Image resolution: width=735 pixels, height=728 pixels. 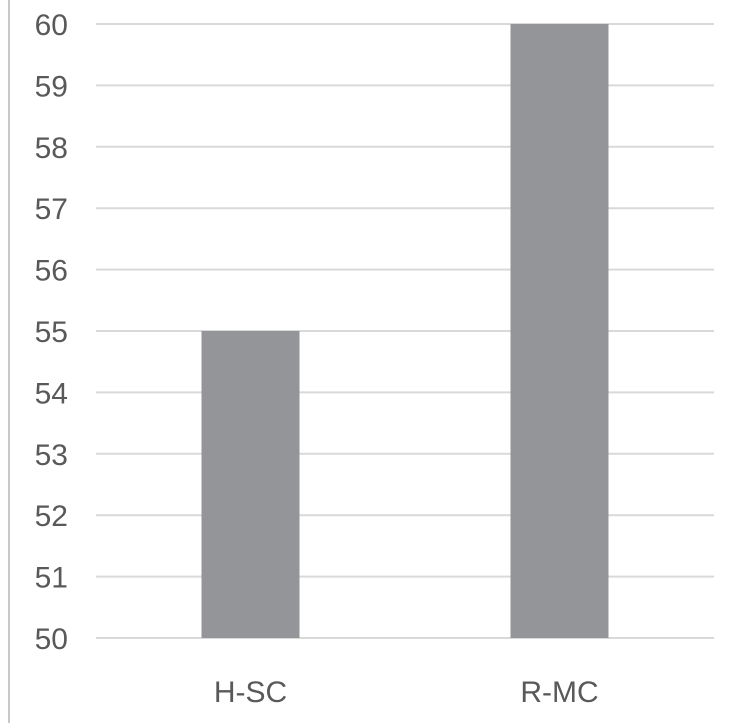 I want to click on x-tick-label-h-sc: H-SC, so click(x=250, y=692).